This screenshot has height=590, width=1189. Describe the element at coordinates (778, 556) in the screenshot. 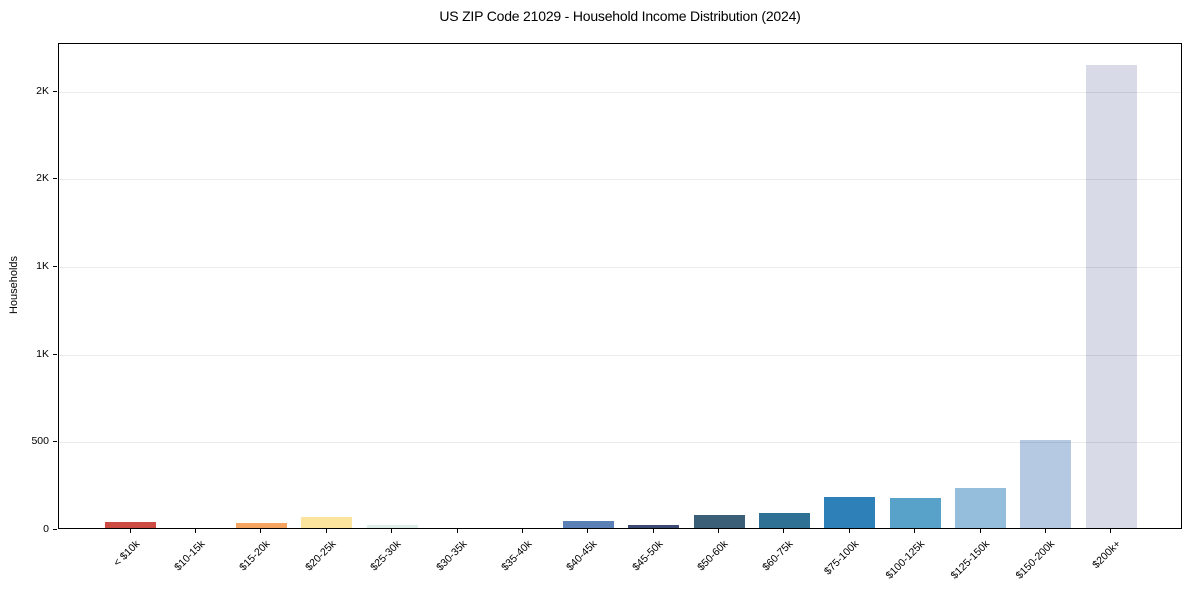

I see `x-tick-label: $60-75k` at that location.